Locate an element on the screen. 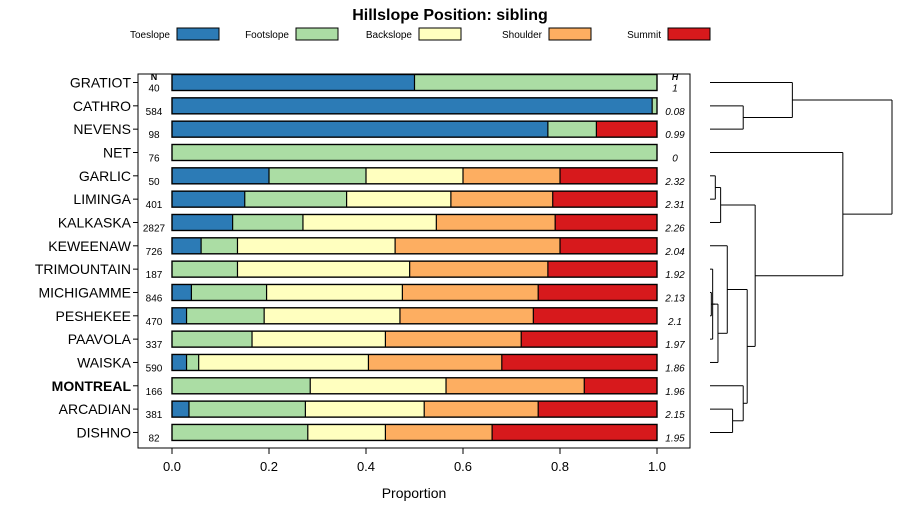 The width and height of the screenshot is (900, 525). n-value: 401 is located at coordinates (154, 205).